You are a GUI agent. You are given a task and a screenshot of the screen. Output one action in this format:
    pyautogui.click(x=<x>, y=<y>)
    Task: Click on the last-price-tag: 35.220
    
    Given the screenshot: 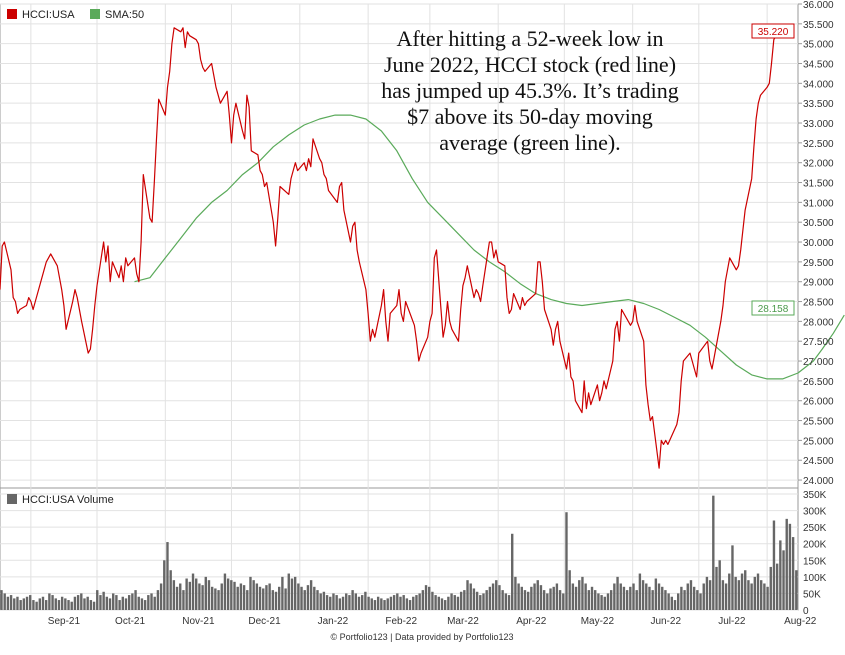 What is the action you would take?
    pyautogui.click(x=773, y=31)
    